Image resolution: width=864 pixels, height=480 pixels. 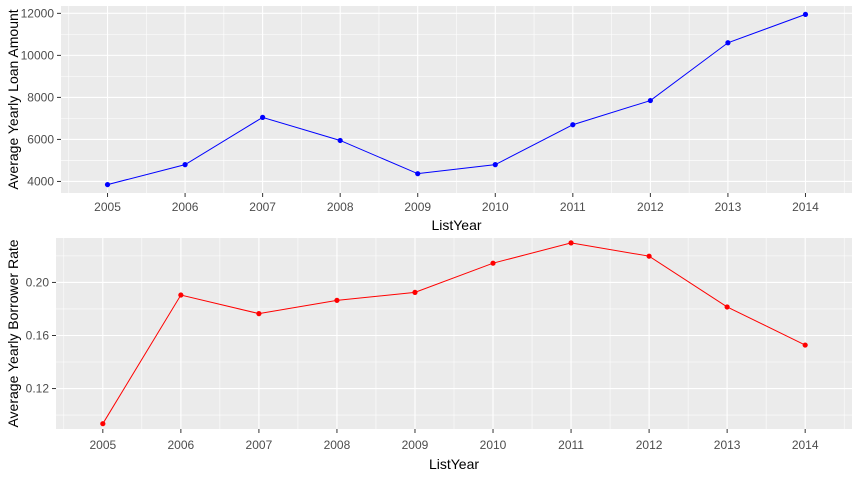 I want to click on y-axis-title: Average Yearly Borrower Rate, so click(x=13, y=333).